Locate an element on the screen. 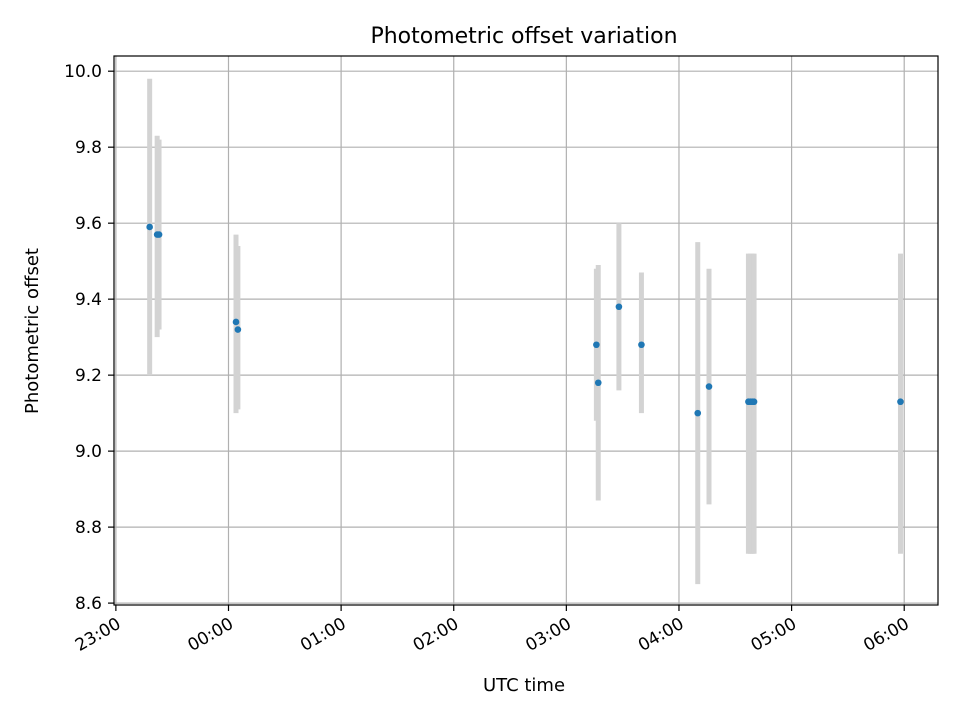 The height and width of the screenshot is (720, 960). y-tick-label: 10.0 is located at coordinates (83, 72).